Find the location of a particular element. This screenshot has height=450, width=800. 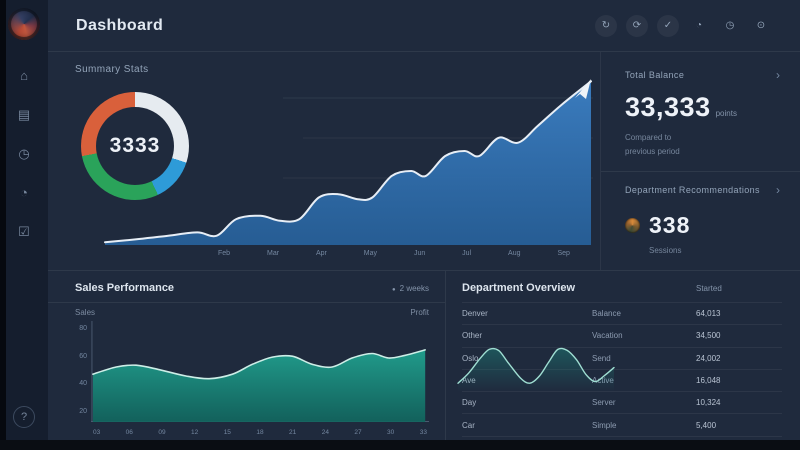

table-row: Other Vacation 34,500 is located at coordinates (622, 335).